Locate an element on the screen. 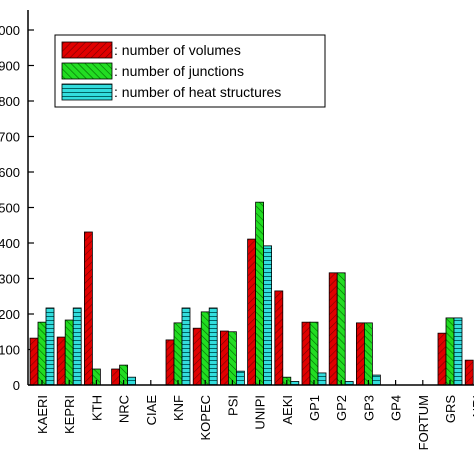  x-tick-label: GP2 is located at coordinates (341, 408).